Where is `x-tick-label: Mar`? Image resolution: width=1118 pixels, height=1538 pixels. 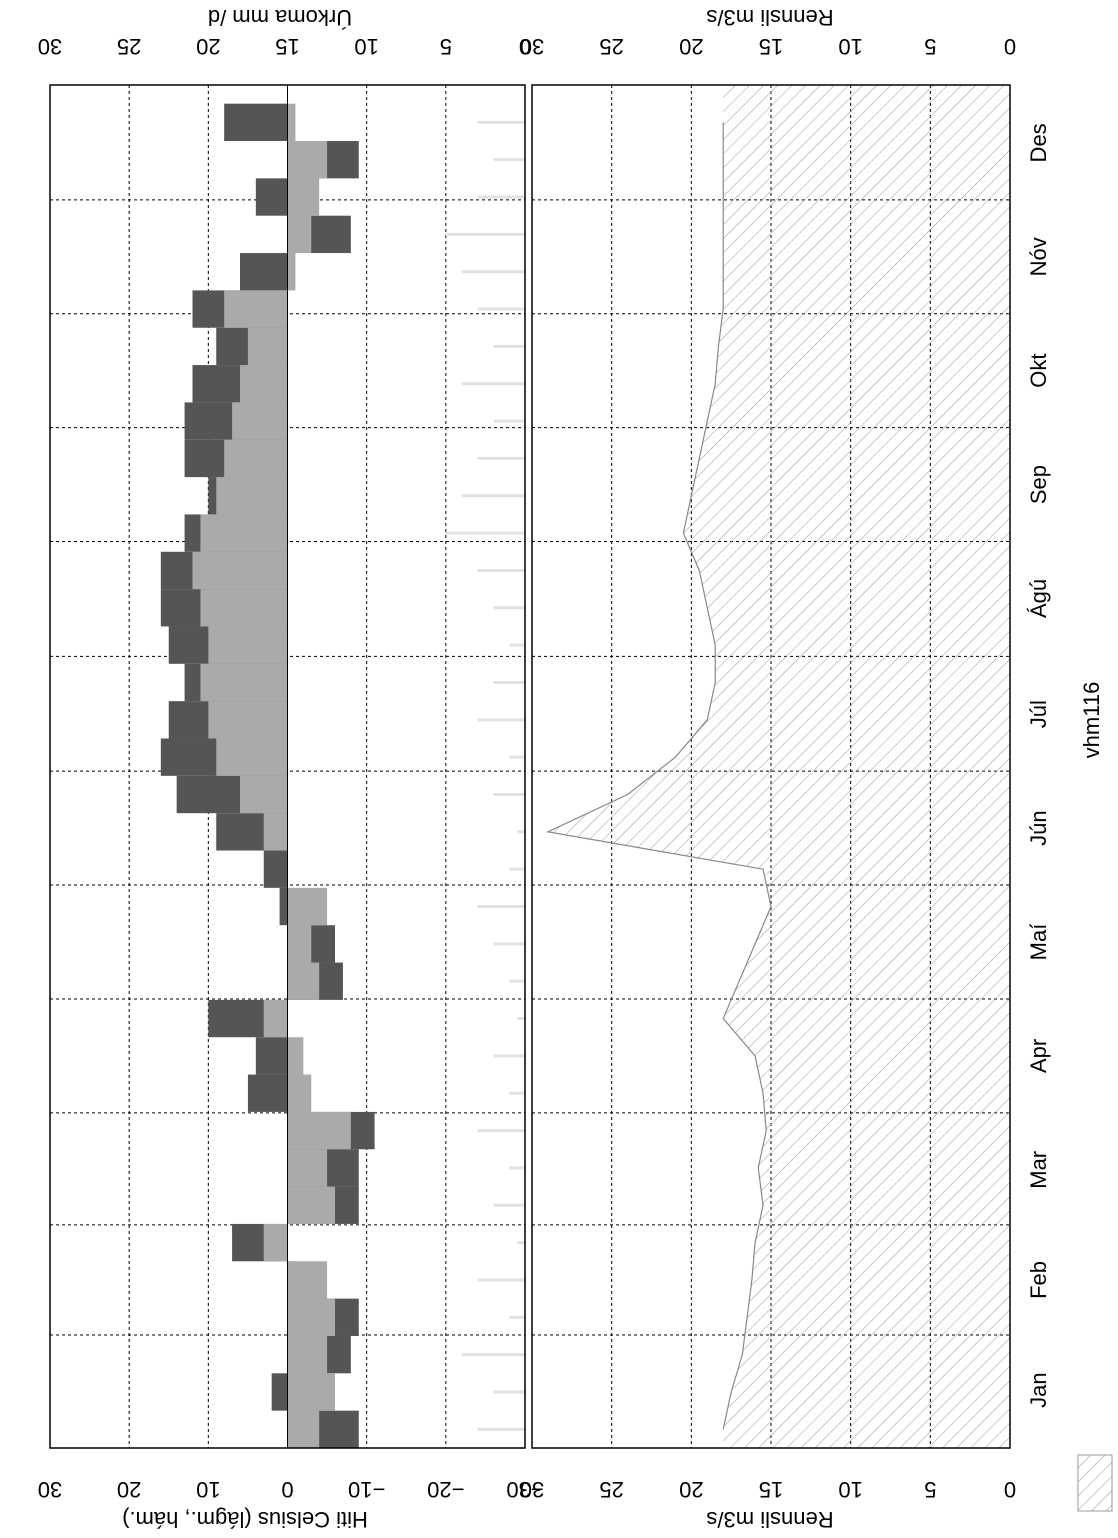 x-tick-label: Mar is located at coordinates (1038, 1170).